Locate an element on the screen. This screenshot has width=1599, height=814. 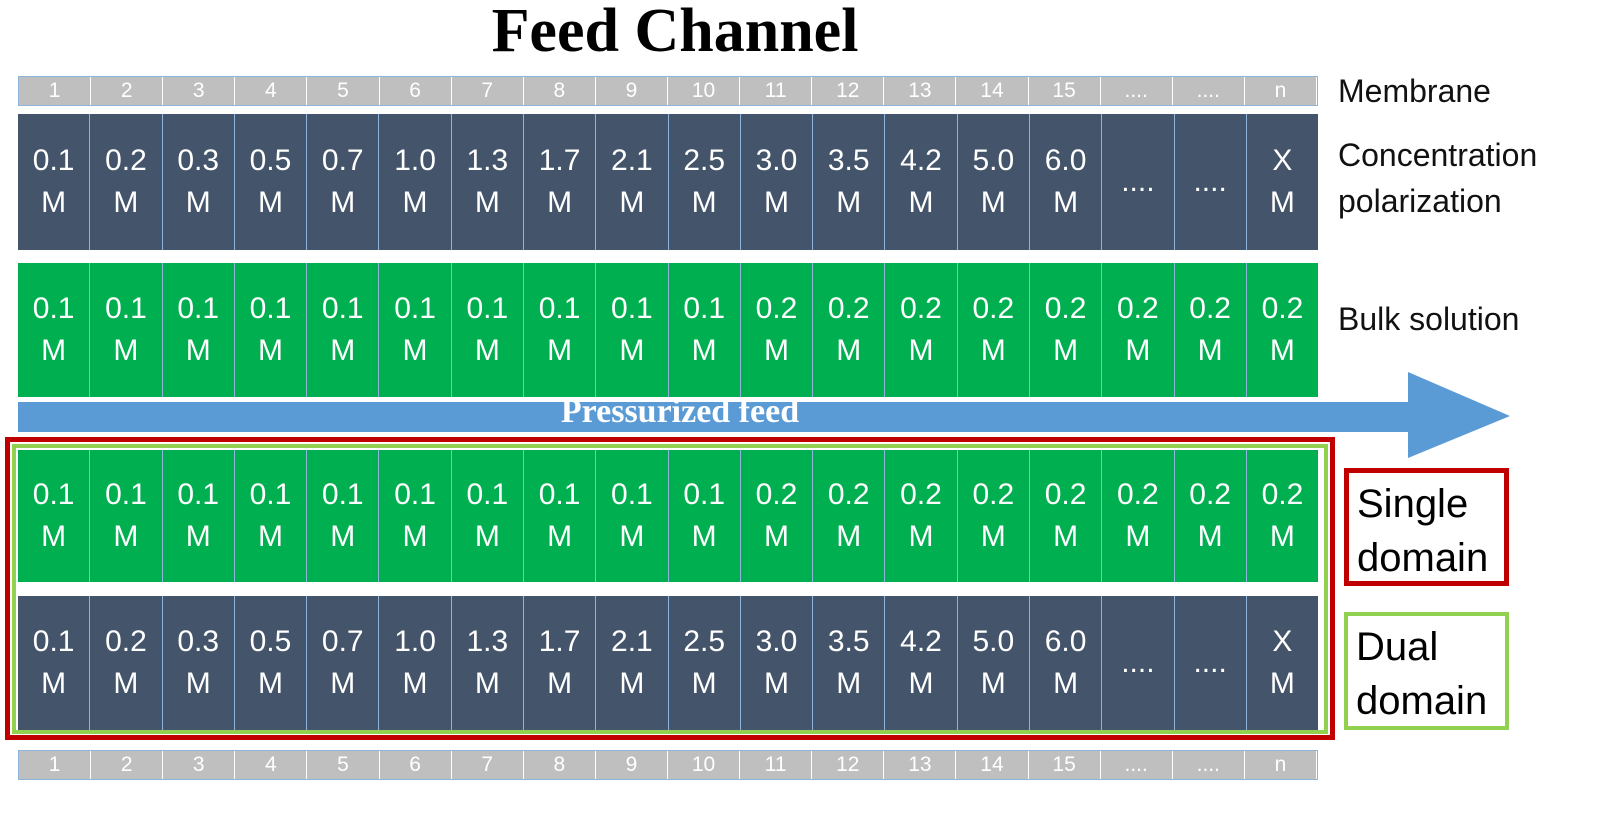
single-cell-9-value: 0.1 is located at coordinates (632, 494).